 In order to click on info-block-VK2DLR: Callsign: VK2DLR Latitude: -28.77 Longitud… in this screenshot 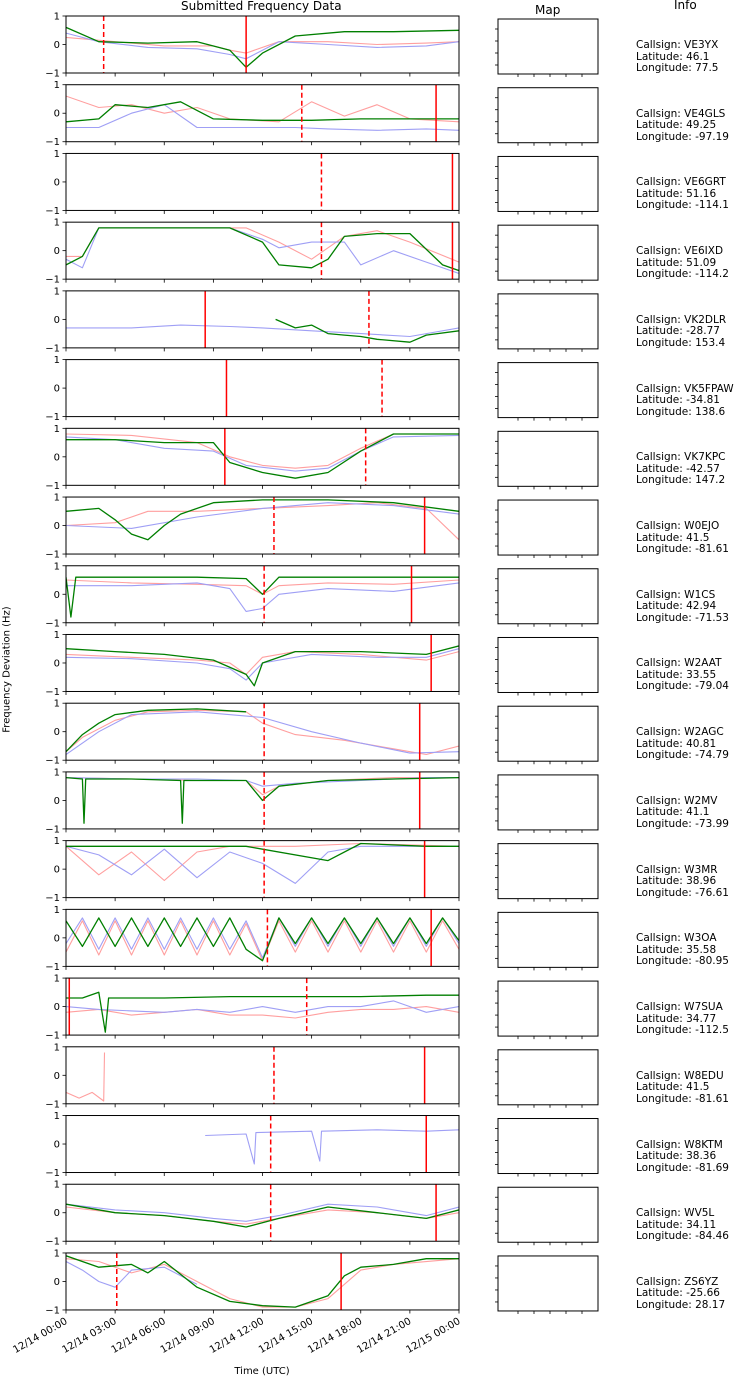, I will do `click(681, 332)`.